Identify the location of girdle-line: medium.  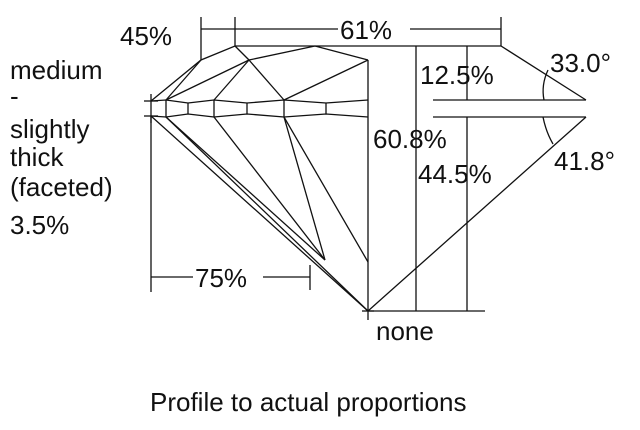
(56, 70).